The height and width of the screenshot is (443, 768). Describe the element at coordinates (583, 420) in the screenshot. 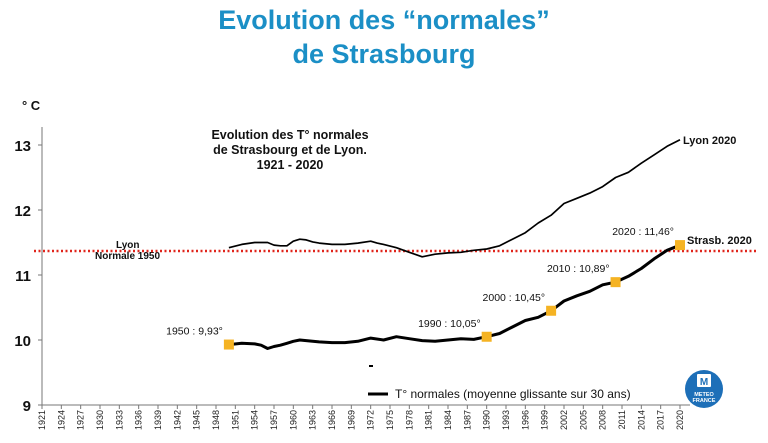

I see `x-tick-label: 2005` at that location.